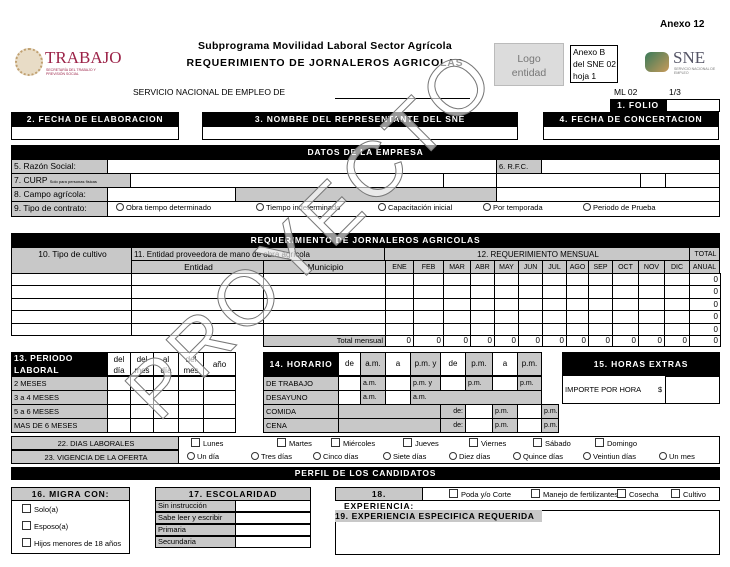 The image size is (730, 567). What do you see at coordinates (203, 456) in the screenshot?
I see `radio-option: Un día` at bounding box center [203, 456].